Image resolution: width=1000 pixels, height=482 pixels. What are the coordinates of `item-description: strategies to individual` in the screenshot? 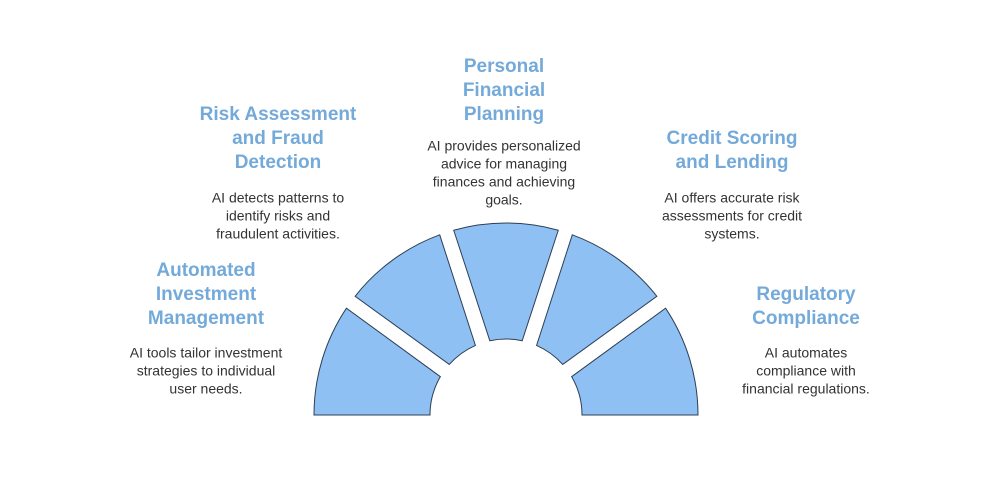 It's located at (206, 371).